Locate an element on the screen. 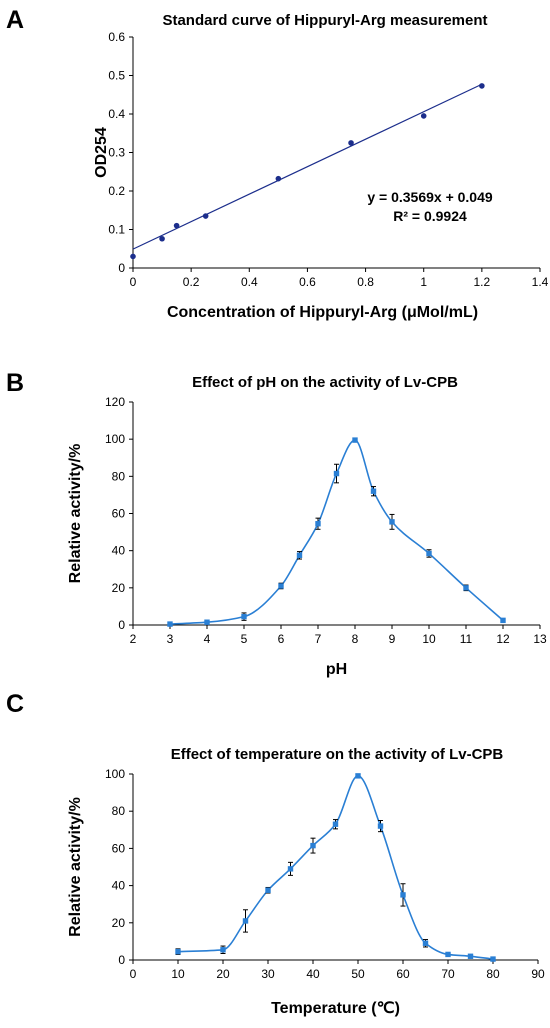 Image resolution: width=550 pixels, height=1028 pixels. y-tick-label: 0.4 is located at coordinates (116, 114).